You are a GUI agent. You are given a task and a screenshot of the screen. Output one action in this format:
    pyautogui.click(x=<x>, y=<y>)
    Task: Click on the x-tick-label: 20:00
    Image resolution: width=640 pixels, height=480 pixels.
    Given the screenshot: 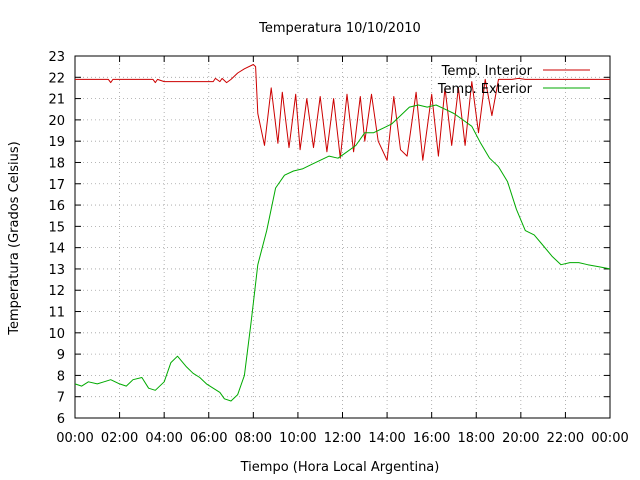 What is the action you would take?
    pyautogui.click(x=520, y=438)
    